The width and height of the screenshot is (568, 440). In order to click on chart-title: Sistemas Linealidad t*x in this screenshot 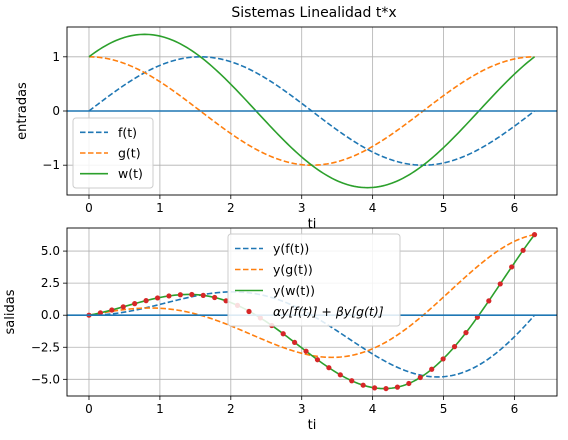, I will do `click(313, 13)`.